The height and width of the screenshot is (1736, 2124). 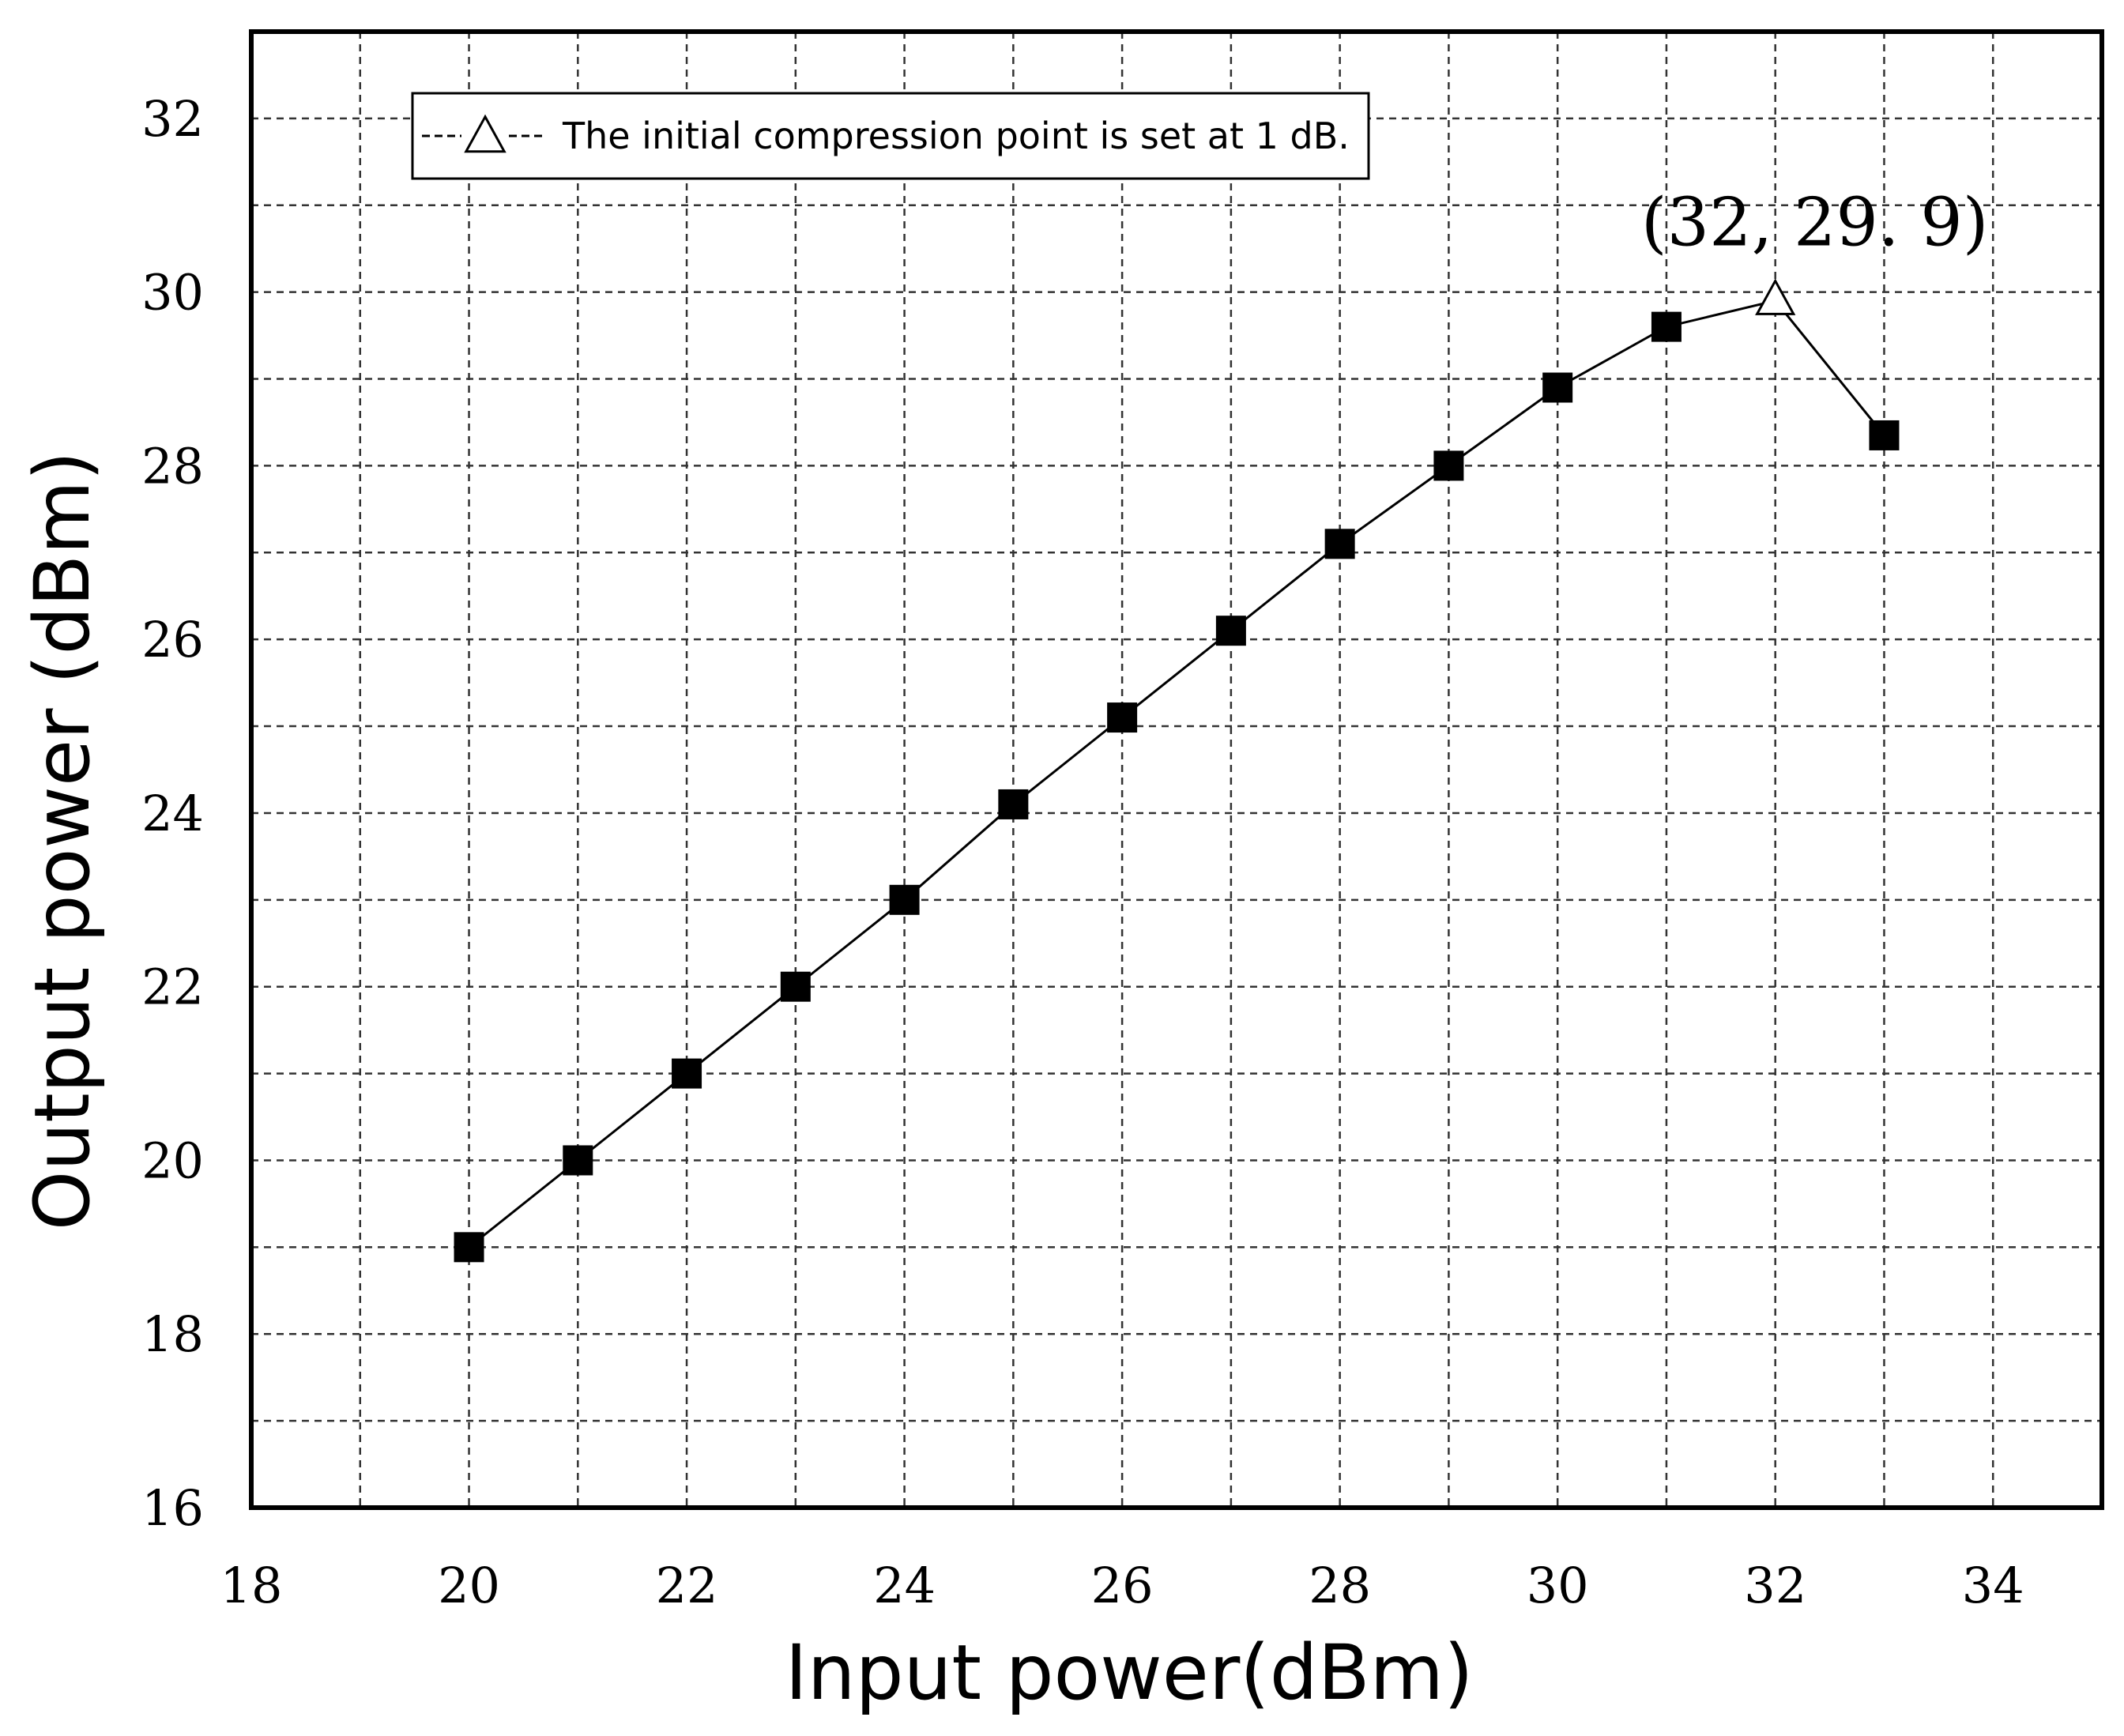 What do you see at coordinates (905, 1585) in the screenshot?
I see `x-tick-label: 24` at bounding box center [905, 1585].